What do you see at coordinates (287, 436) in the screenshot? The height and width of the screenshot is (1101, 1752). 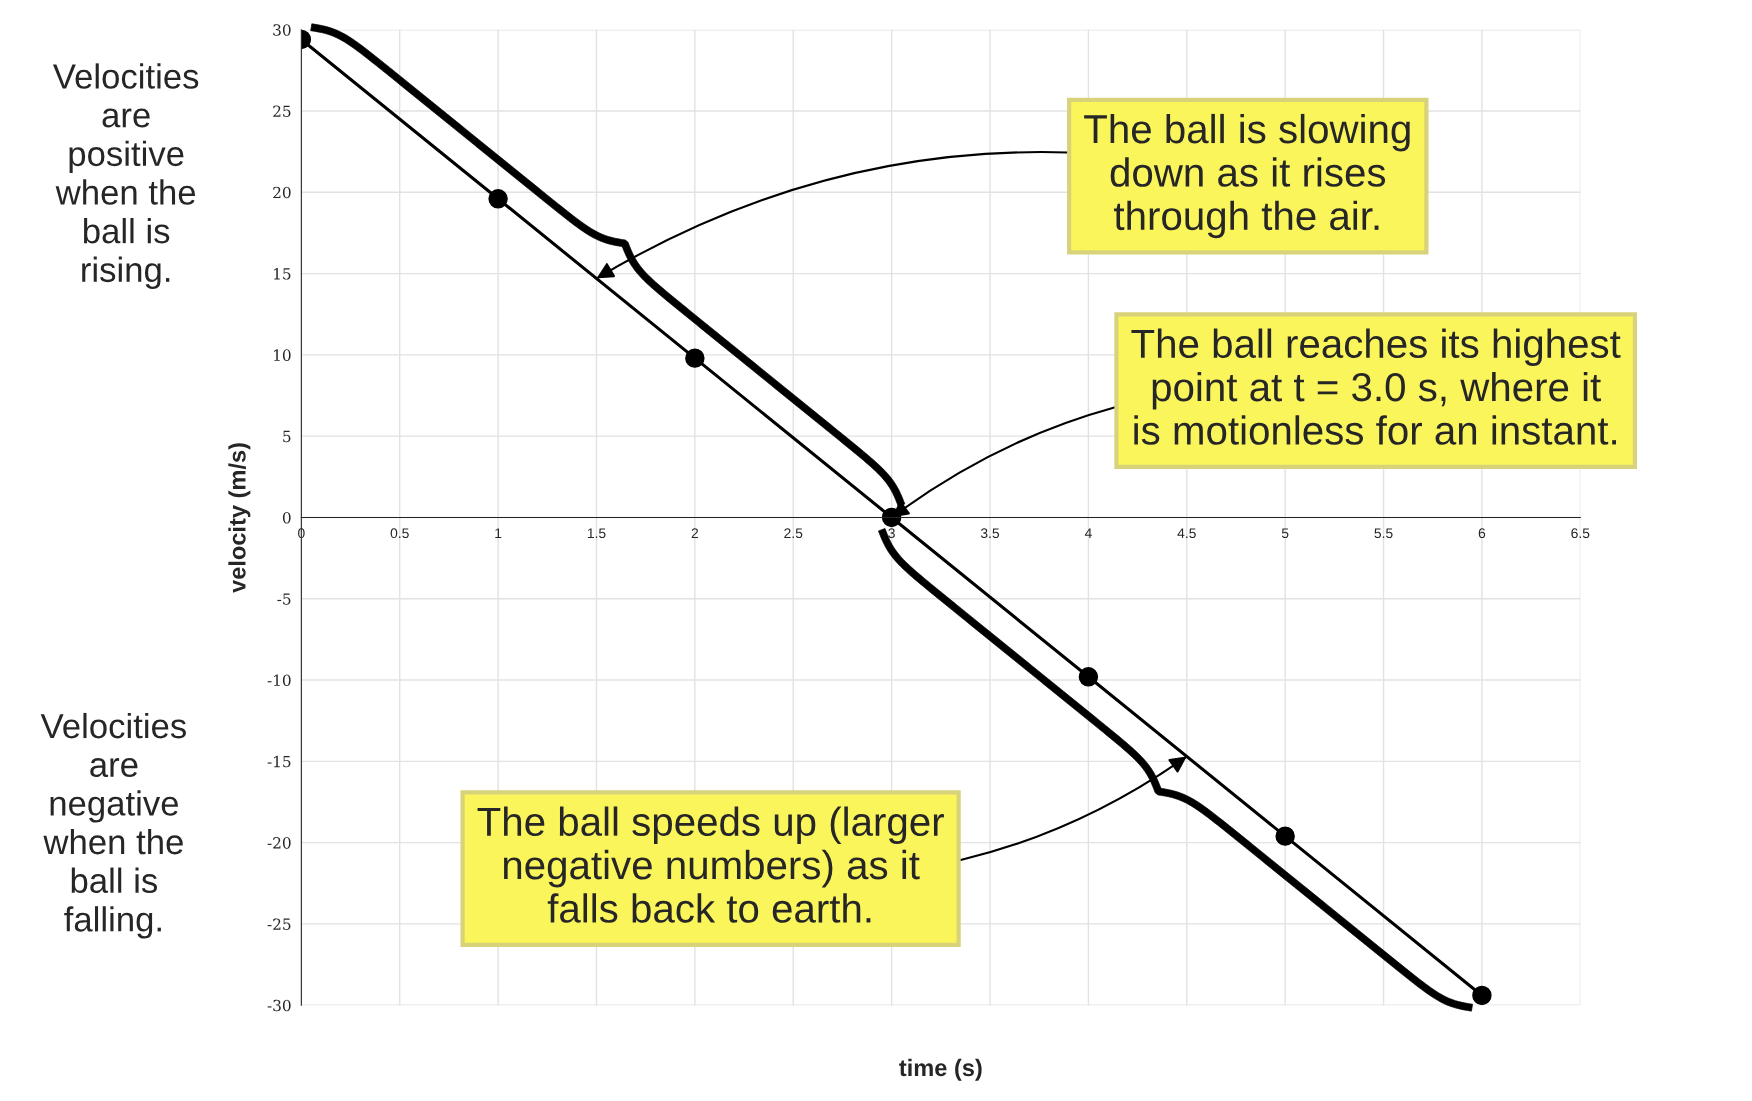 I see `y-tick-label: 5` at bounding box center [287, 436].